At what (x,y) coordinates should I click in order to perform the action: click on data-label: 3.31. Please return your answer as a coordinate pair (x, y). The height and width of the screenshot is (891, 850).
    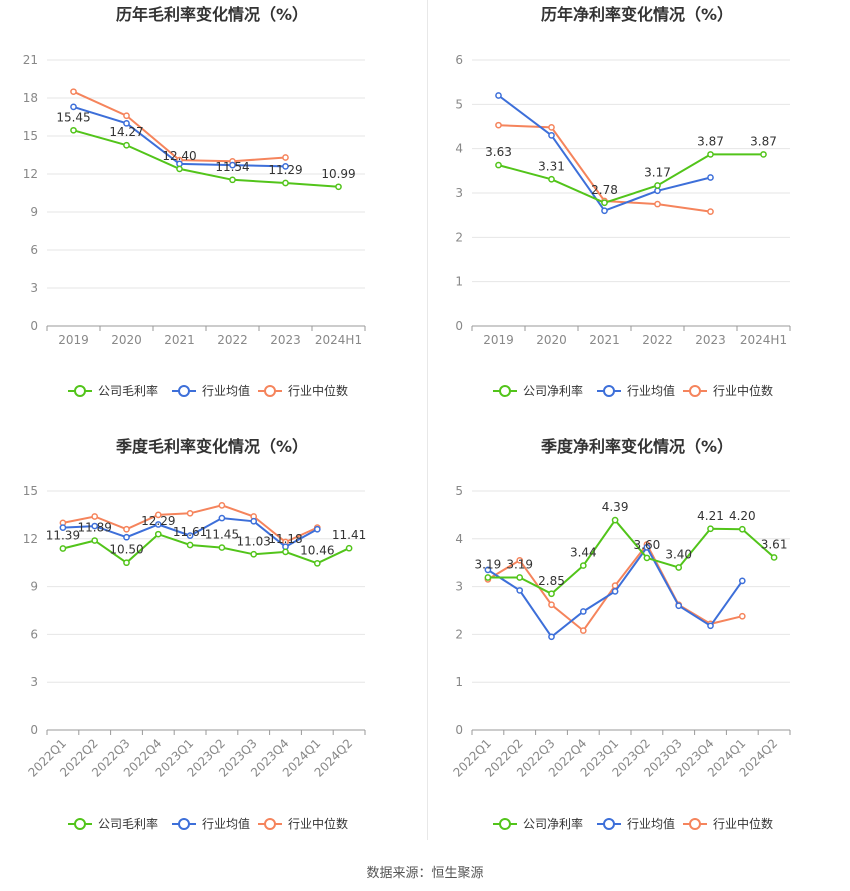
    Looking at the image, I should click on (551, 166).